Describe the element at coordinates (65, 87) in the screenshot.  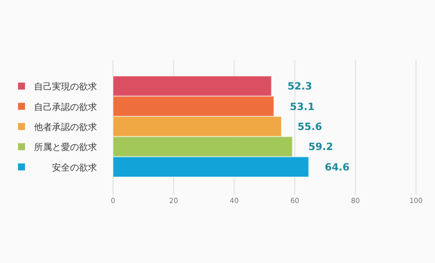
I see `y-tick-label: 自己実現の欲求` at that location.